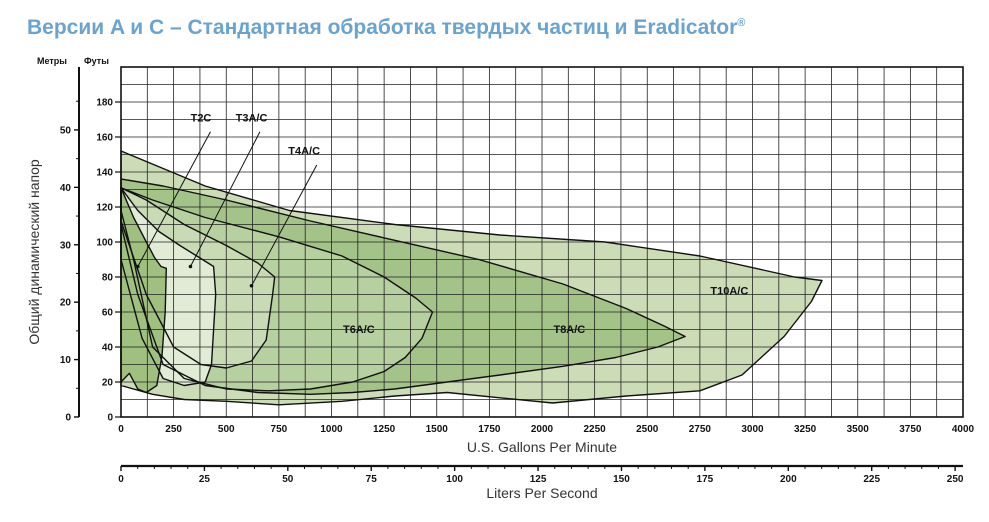 The image size is (989, 522). Describe the element at coordinates (805, 429) in the screenshot. I see `gpm-tick-label-3250: 3250` at that location.